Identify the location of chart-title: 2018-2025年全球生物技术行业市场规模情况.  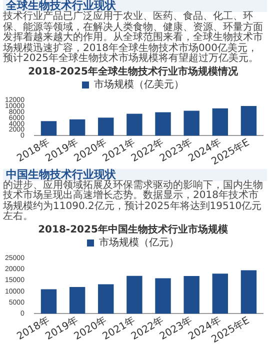
(133, 71).